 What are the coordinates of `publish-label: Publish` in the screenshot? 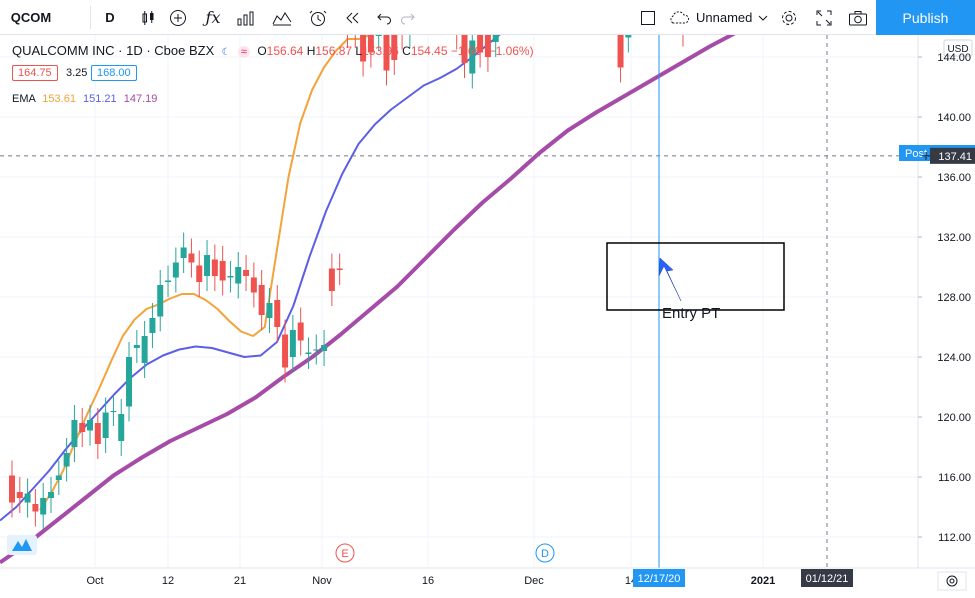 It's located at (925, 17).